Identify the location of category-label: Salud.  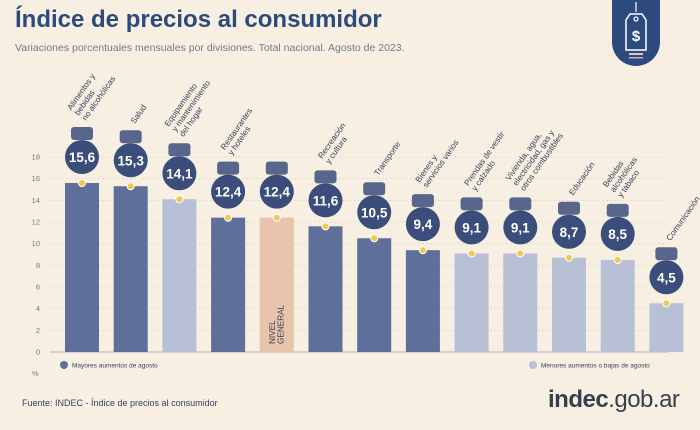
(139, 114).